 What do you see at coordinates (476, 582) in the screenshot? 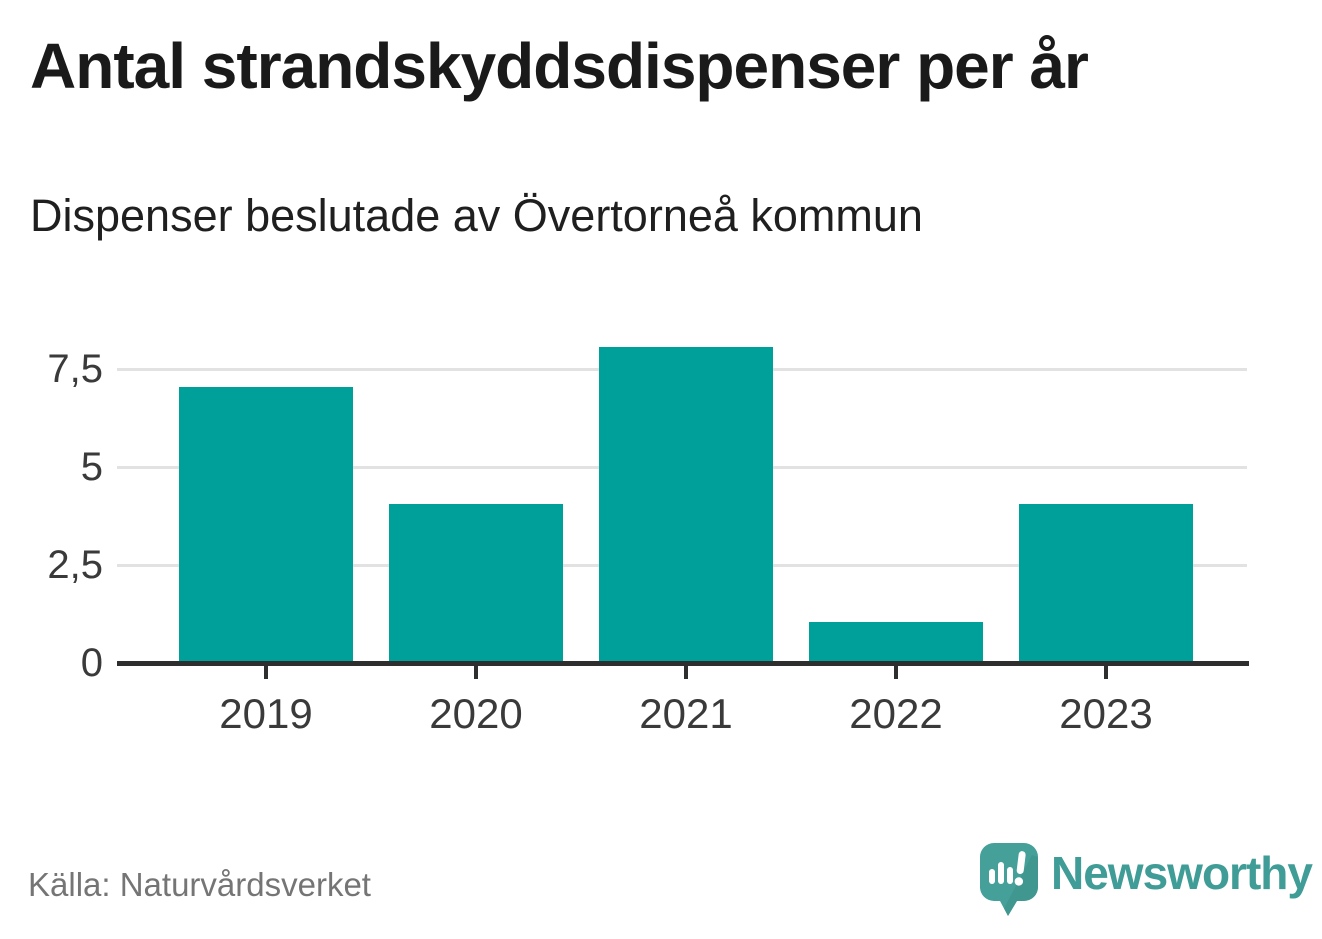
I see `bar-2020` at bounding box center [476, 582].